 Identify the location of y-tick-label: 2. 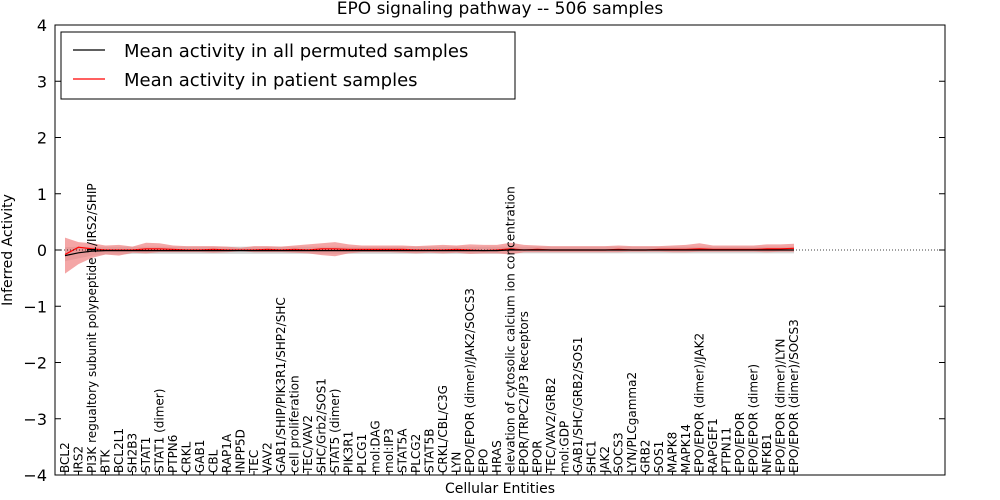
(42, 138).